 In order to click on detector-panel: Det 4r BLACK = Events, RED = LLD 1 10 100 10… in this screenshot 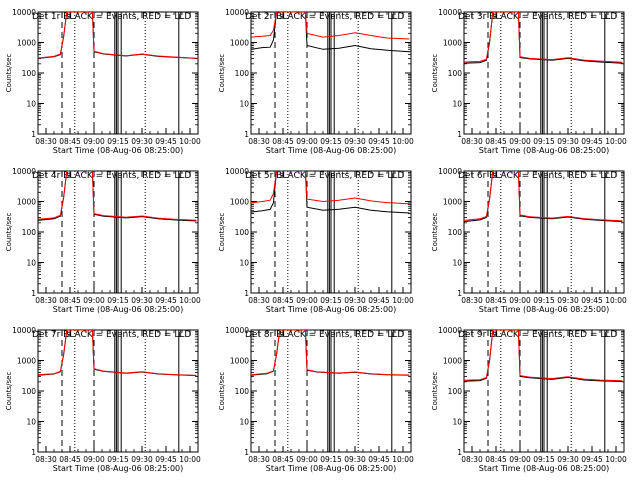, I will do `click(103, 240)`.